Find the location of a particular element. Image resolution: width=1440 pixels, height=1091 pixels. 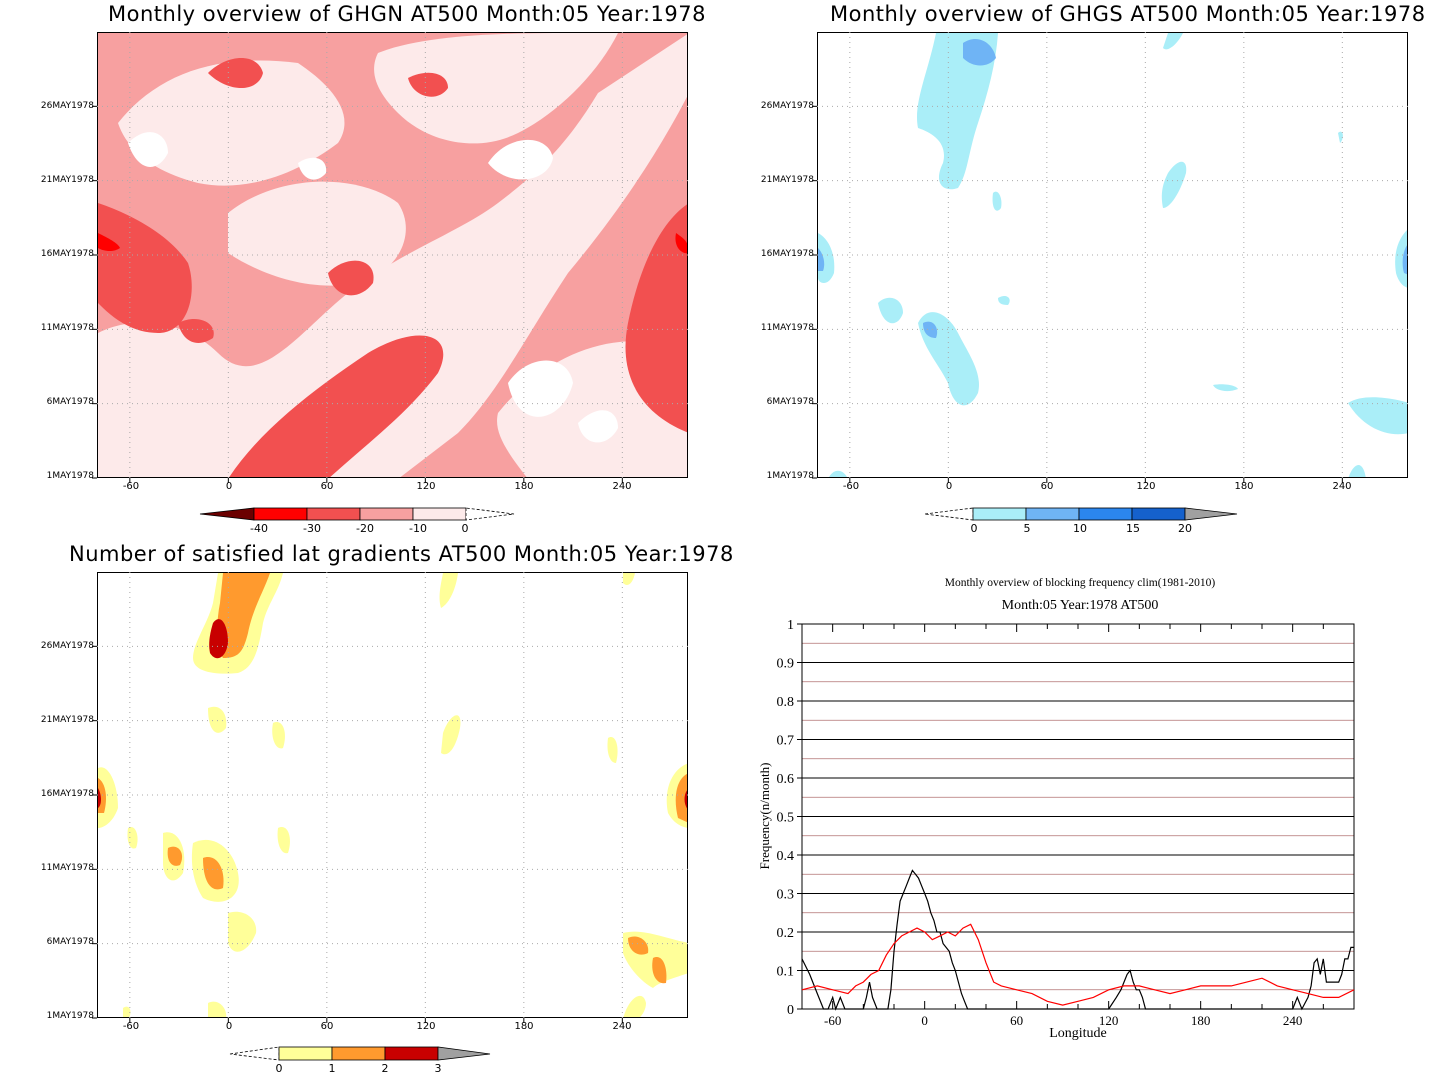

frequency-ytick-label: 0.3 is located at coordinates (786, 895).